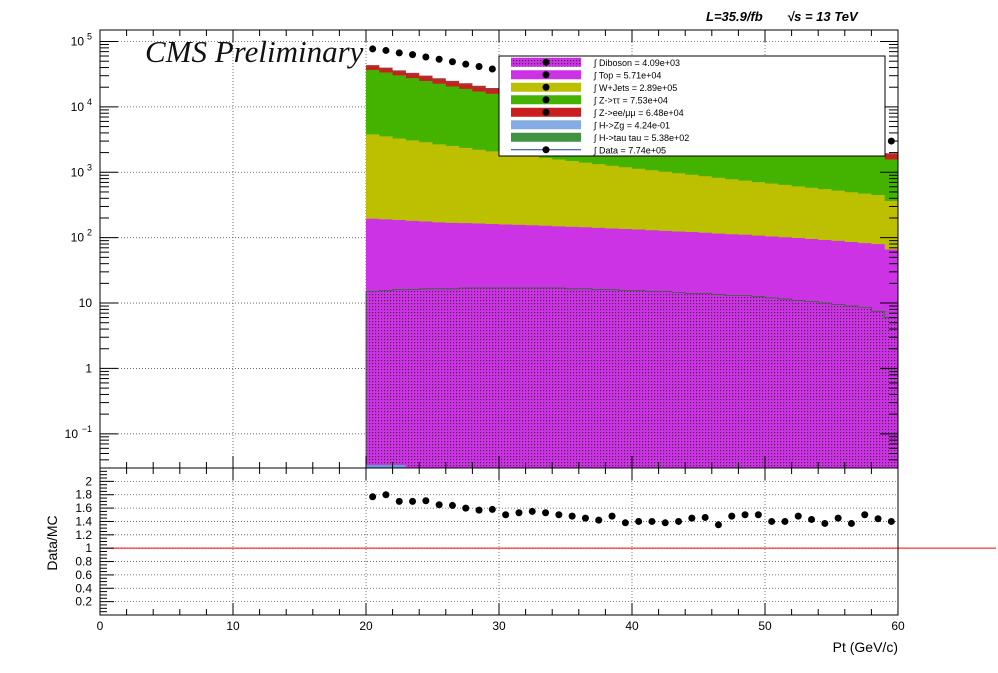 This screenshot has height=673, width=998. What do you see at coordinates (632, 626) in the screenshot?
I see `x-tick-label: 40` at bounding box center [632, 626].